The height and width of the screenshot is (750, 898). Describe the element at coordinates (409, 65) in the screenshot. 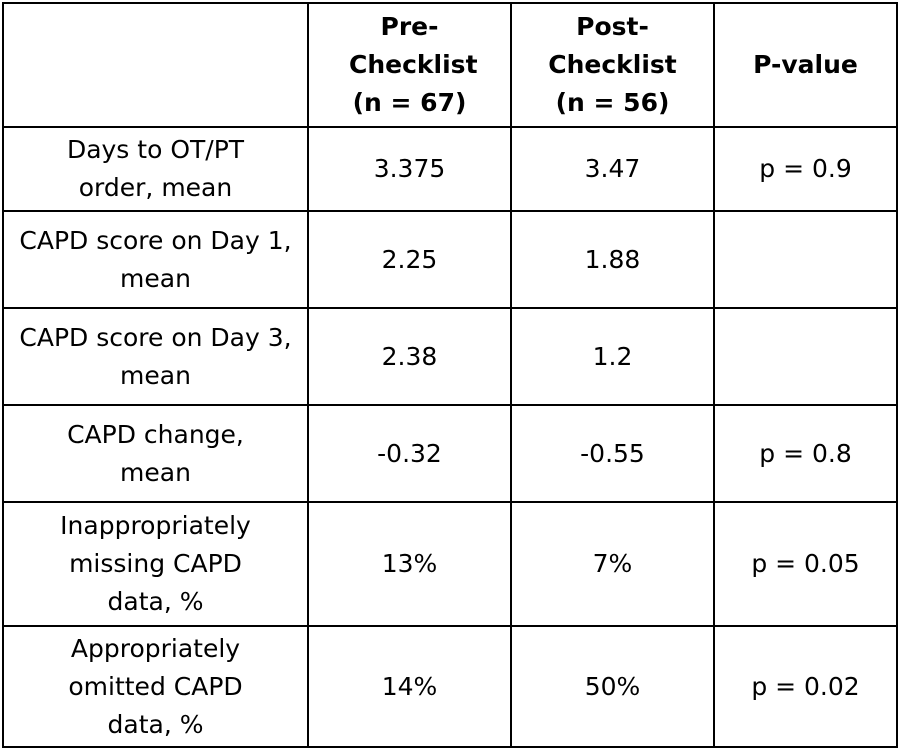

I see `header-cell-pre-checklist: Pre-Checklist (n = 67)` at that location.